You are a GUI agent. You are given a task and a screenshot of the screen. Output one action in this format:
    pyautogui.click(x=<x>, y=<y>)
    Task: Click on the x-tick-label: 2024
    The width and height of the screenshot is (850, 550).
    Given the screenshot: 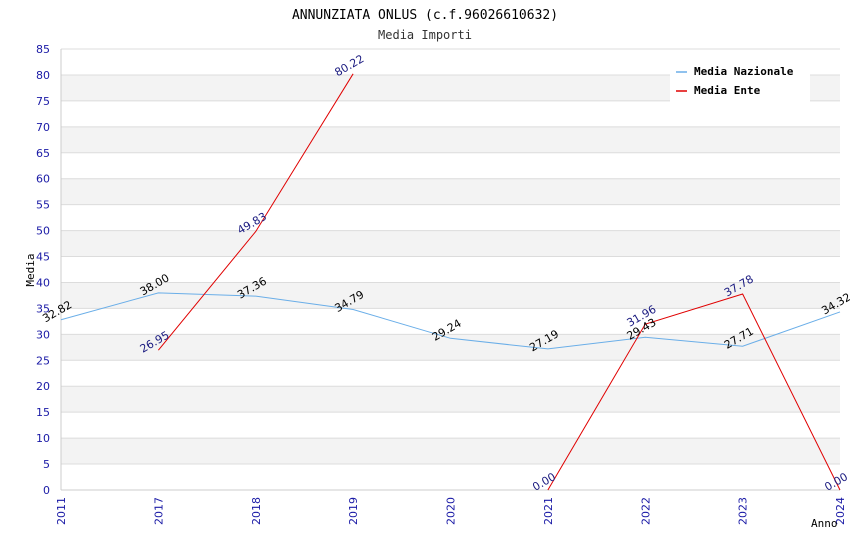 What is the action you would take?
    pyautogui.click(x=840, y=511)
    